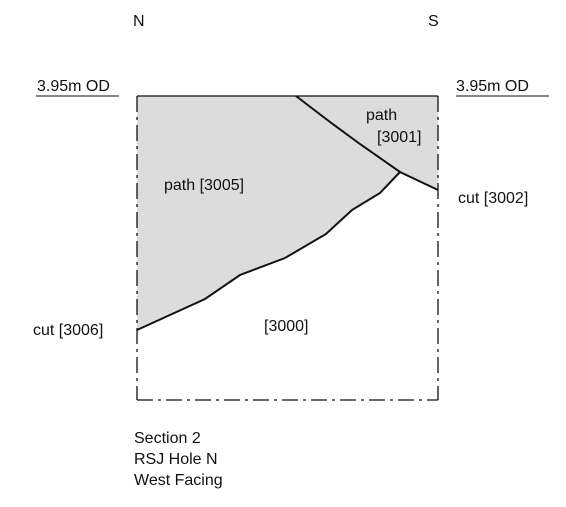 The height and width of the screenshot is (507, 566). What do you see at coordinates (268, 251) in the screenshot?
I see `cut-3006-line` at bounding box center [268, 251].